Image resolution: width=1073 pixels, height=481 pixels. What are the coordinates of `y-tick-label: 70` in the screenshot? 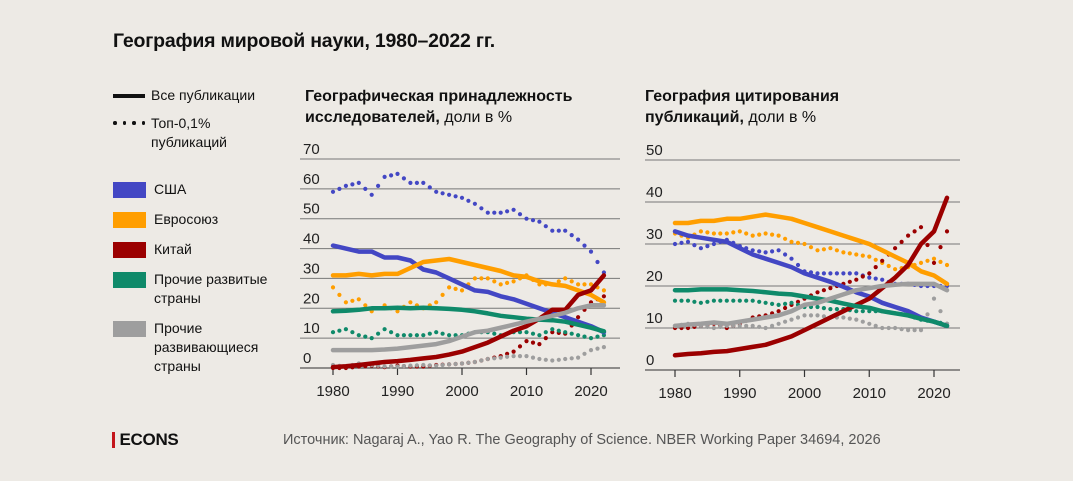 It's located at (311, 149).